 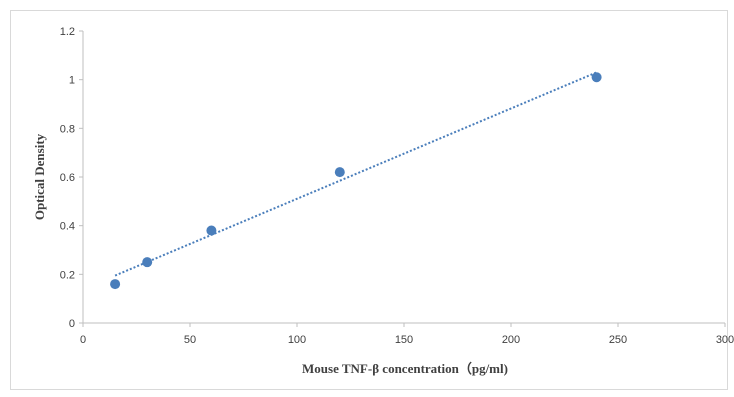 I want to click on y-tick-label: 0.8, so click(x=67, y=129).